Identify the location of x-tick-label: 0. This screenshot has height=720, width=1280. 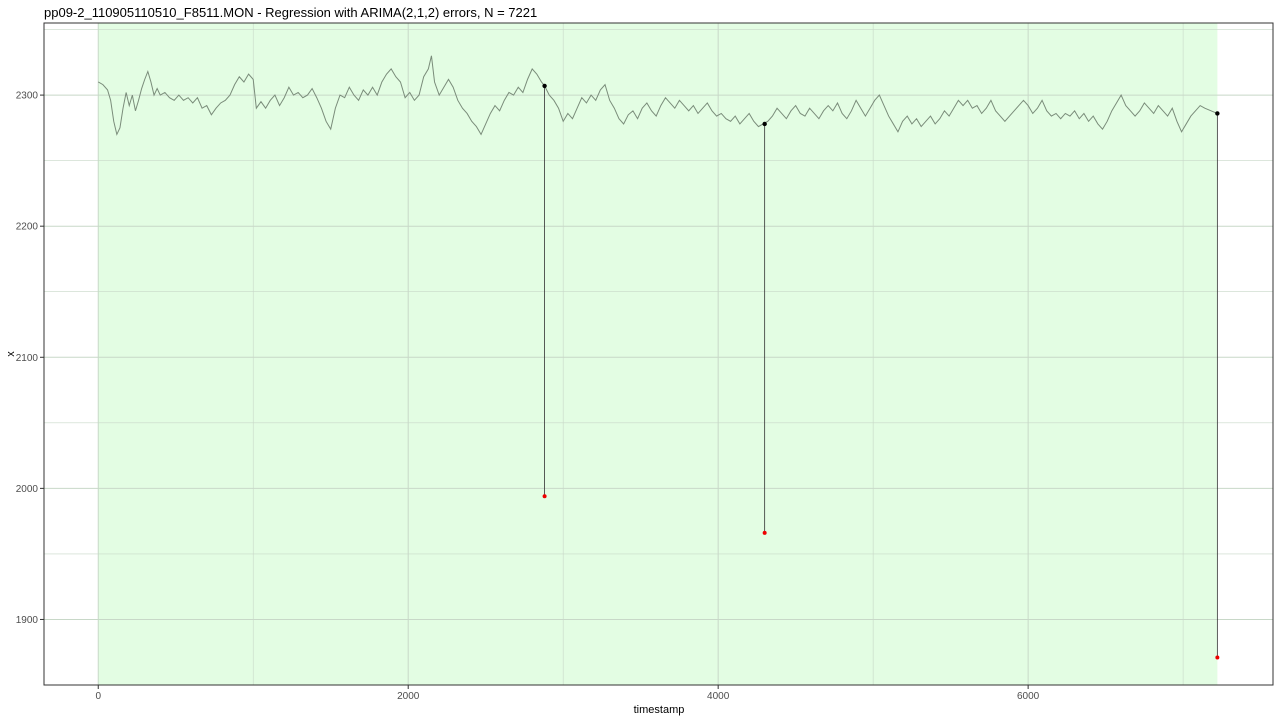
(98, 696).